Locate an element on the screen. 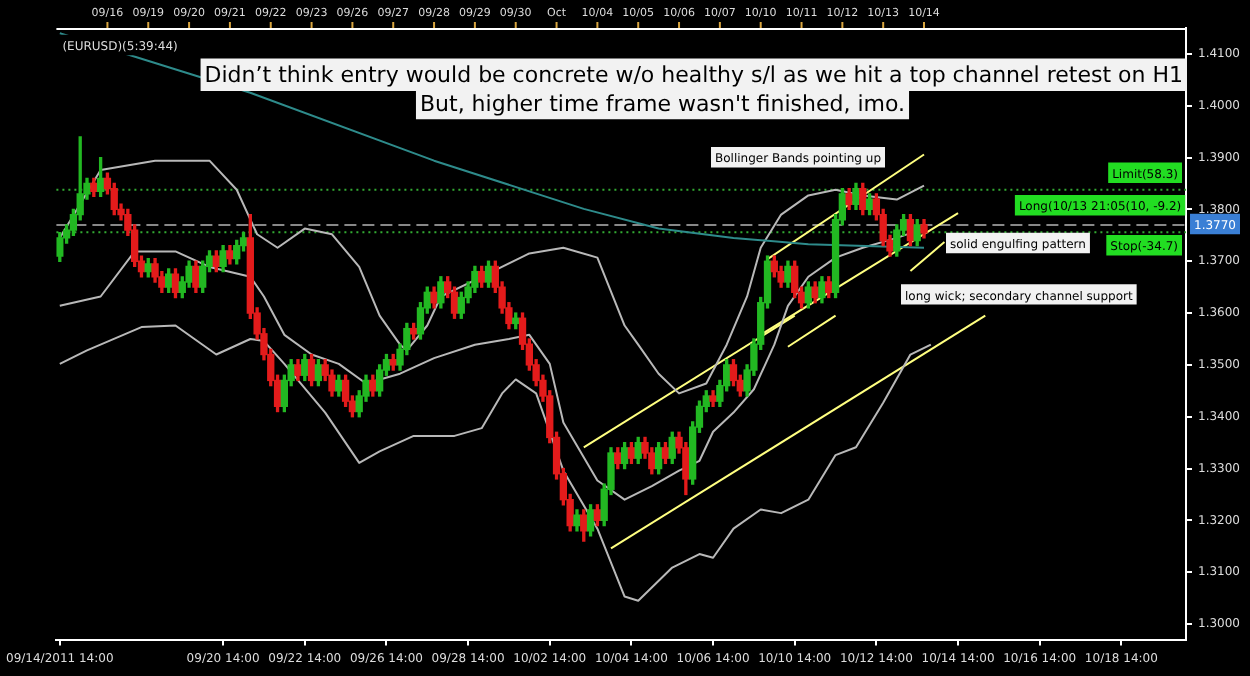 This screenshot has width=1250, height=676. annotation: But, higher time frame wasn't finished, imo. is located at coordinates (662, 103).